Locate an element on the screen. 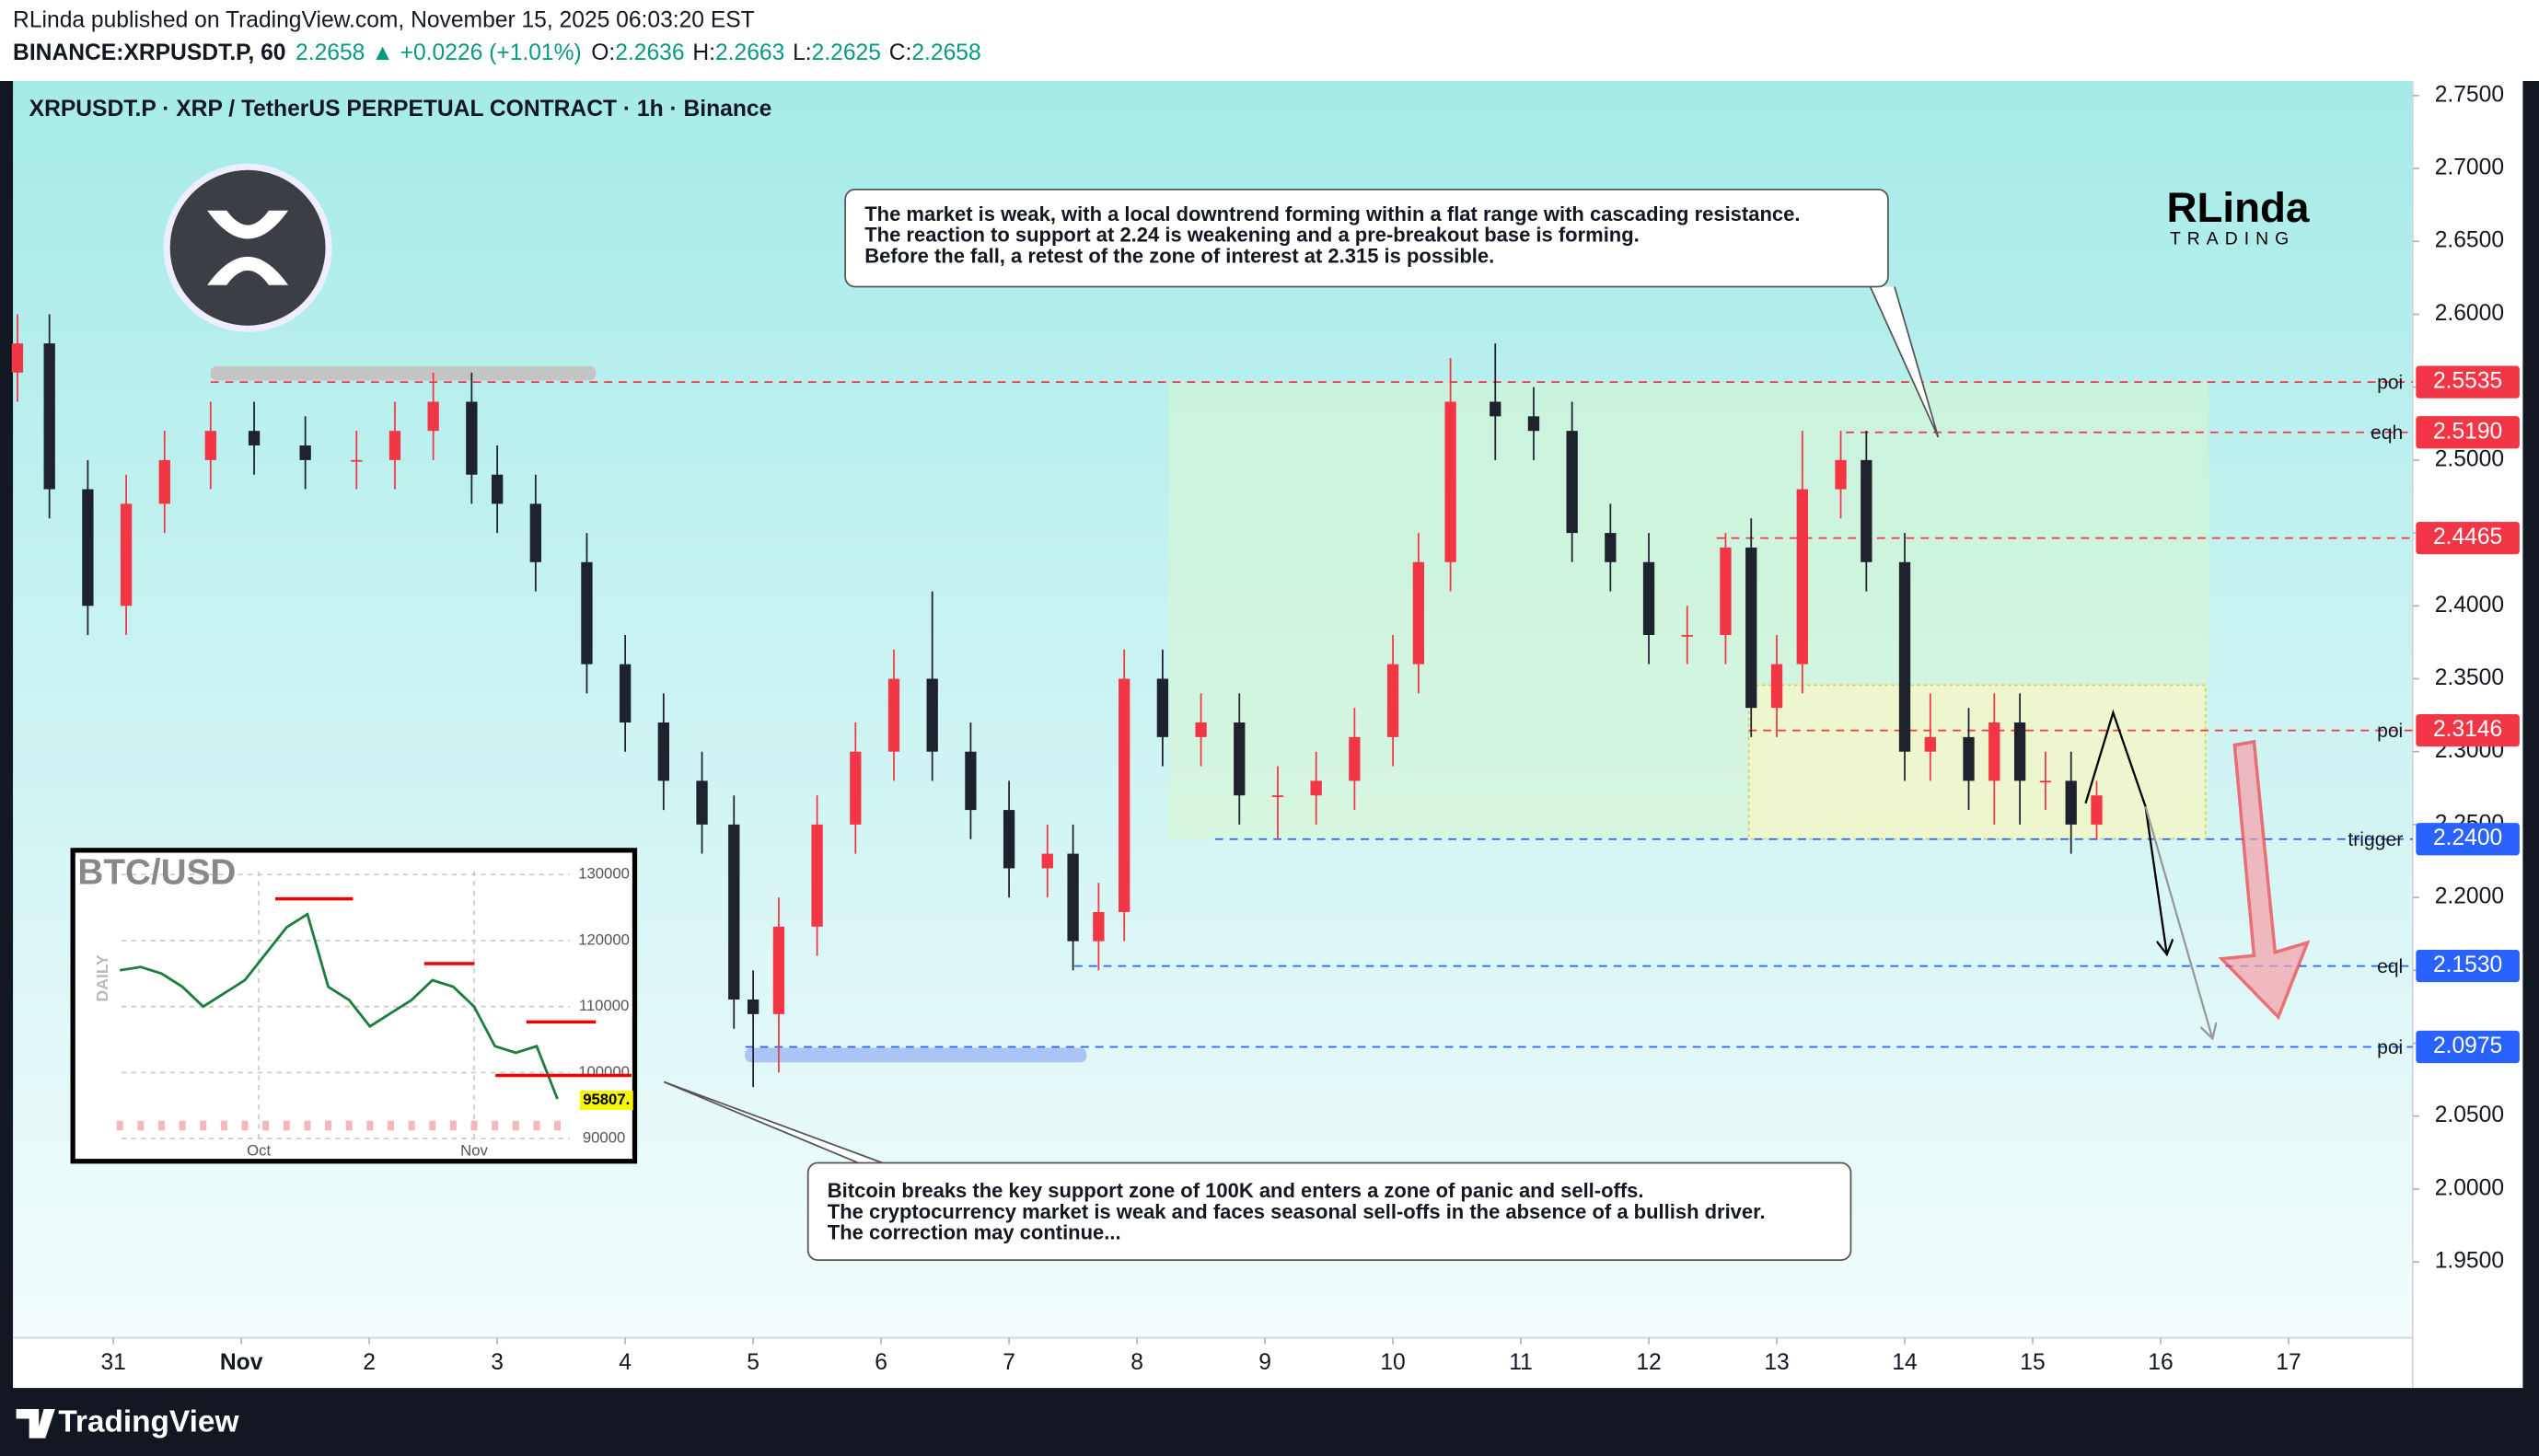 The height and width of the screenshot is (1456, 2539). x-tick-label: 2 is located at coordinates (369, 1362).